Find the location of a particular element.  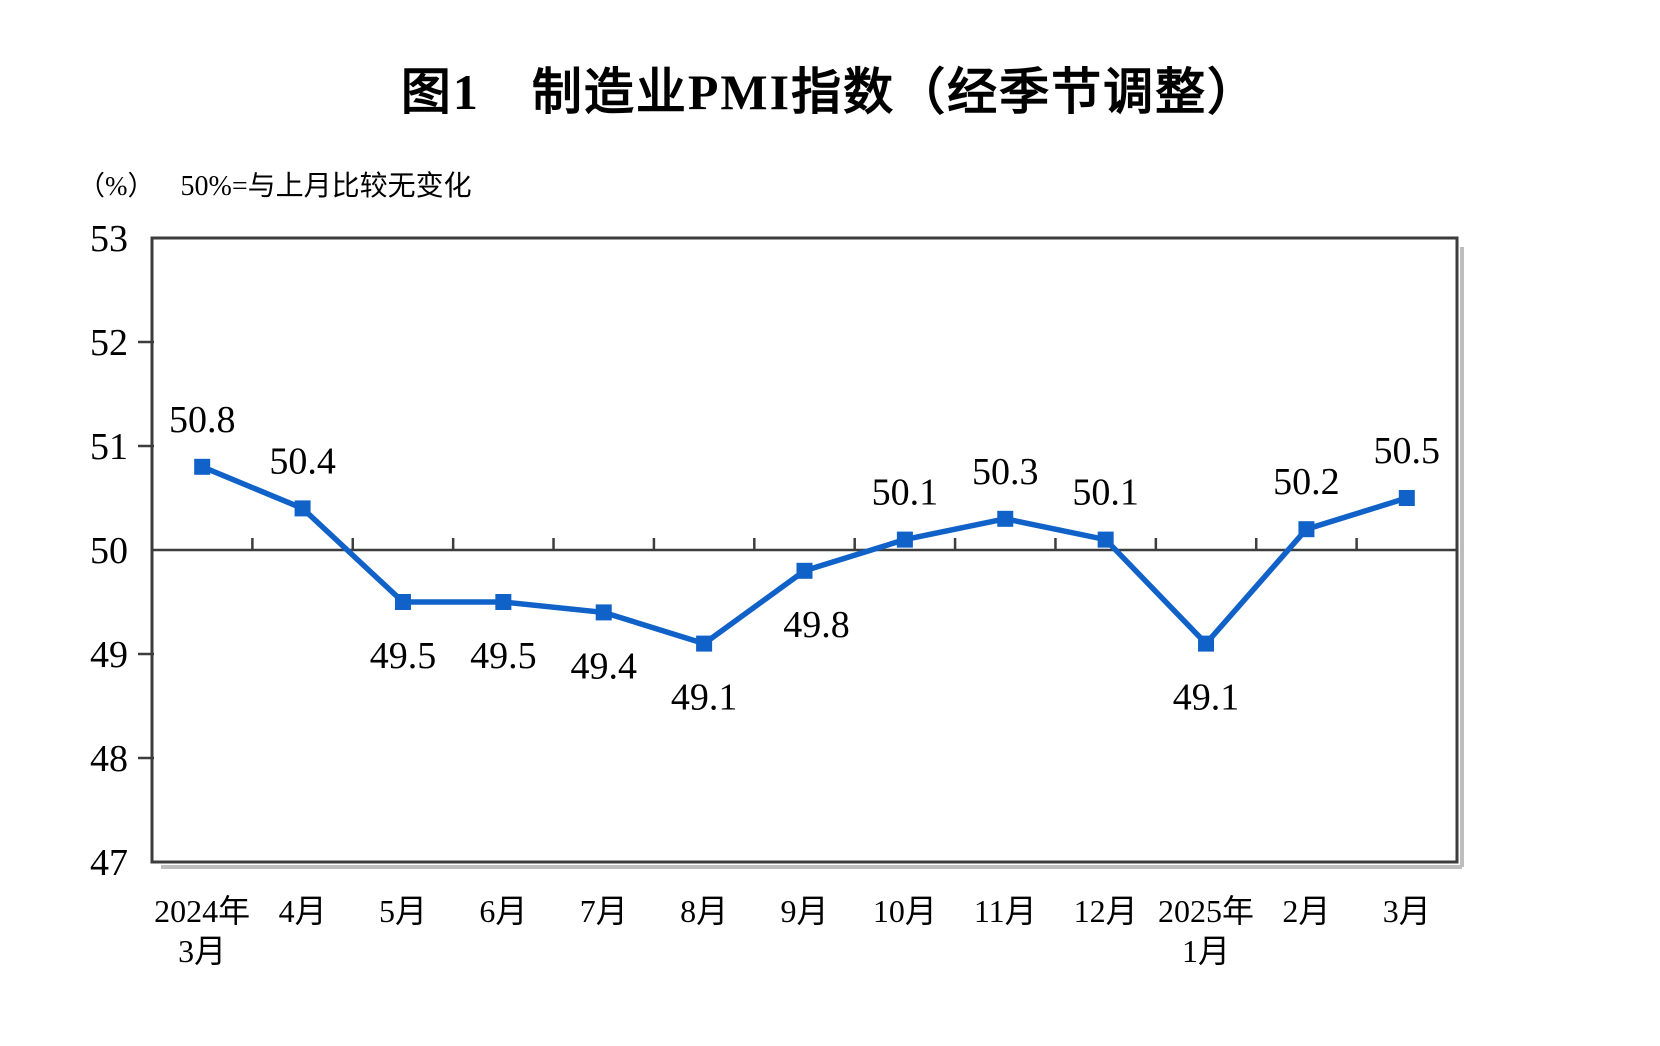

x-axis-label: 7月 is located at coordinates (604, 911).